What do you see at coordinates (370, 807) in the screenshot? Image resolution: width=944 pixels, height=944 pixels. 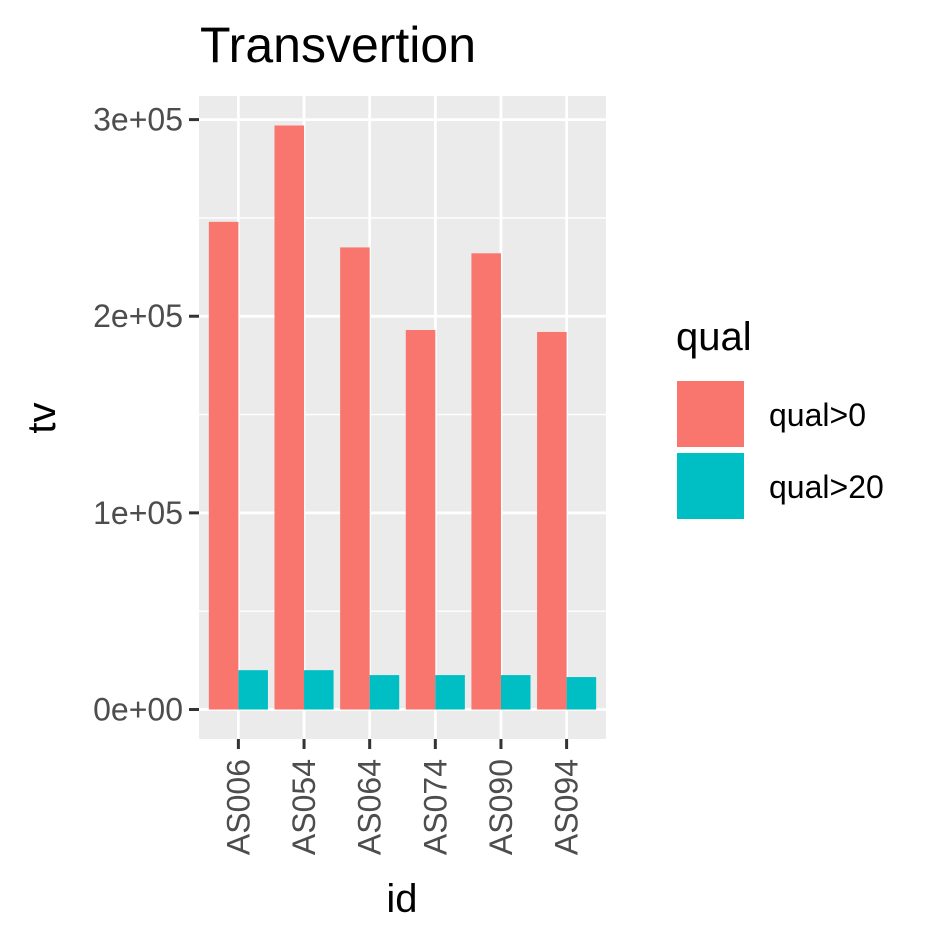 I see `x-tick-label-as064: AS064` at bounding box center [370, 807].